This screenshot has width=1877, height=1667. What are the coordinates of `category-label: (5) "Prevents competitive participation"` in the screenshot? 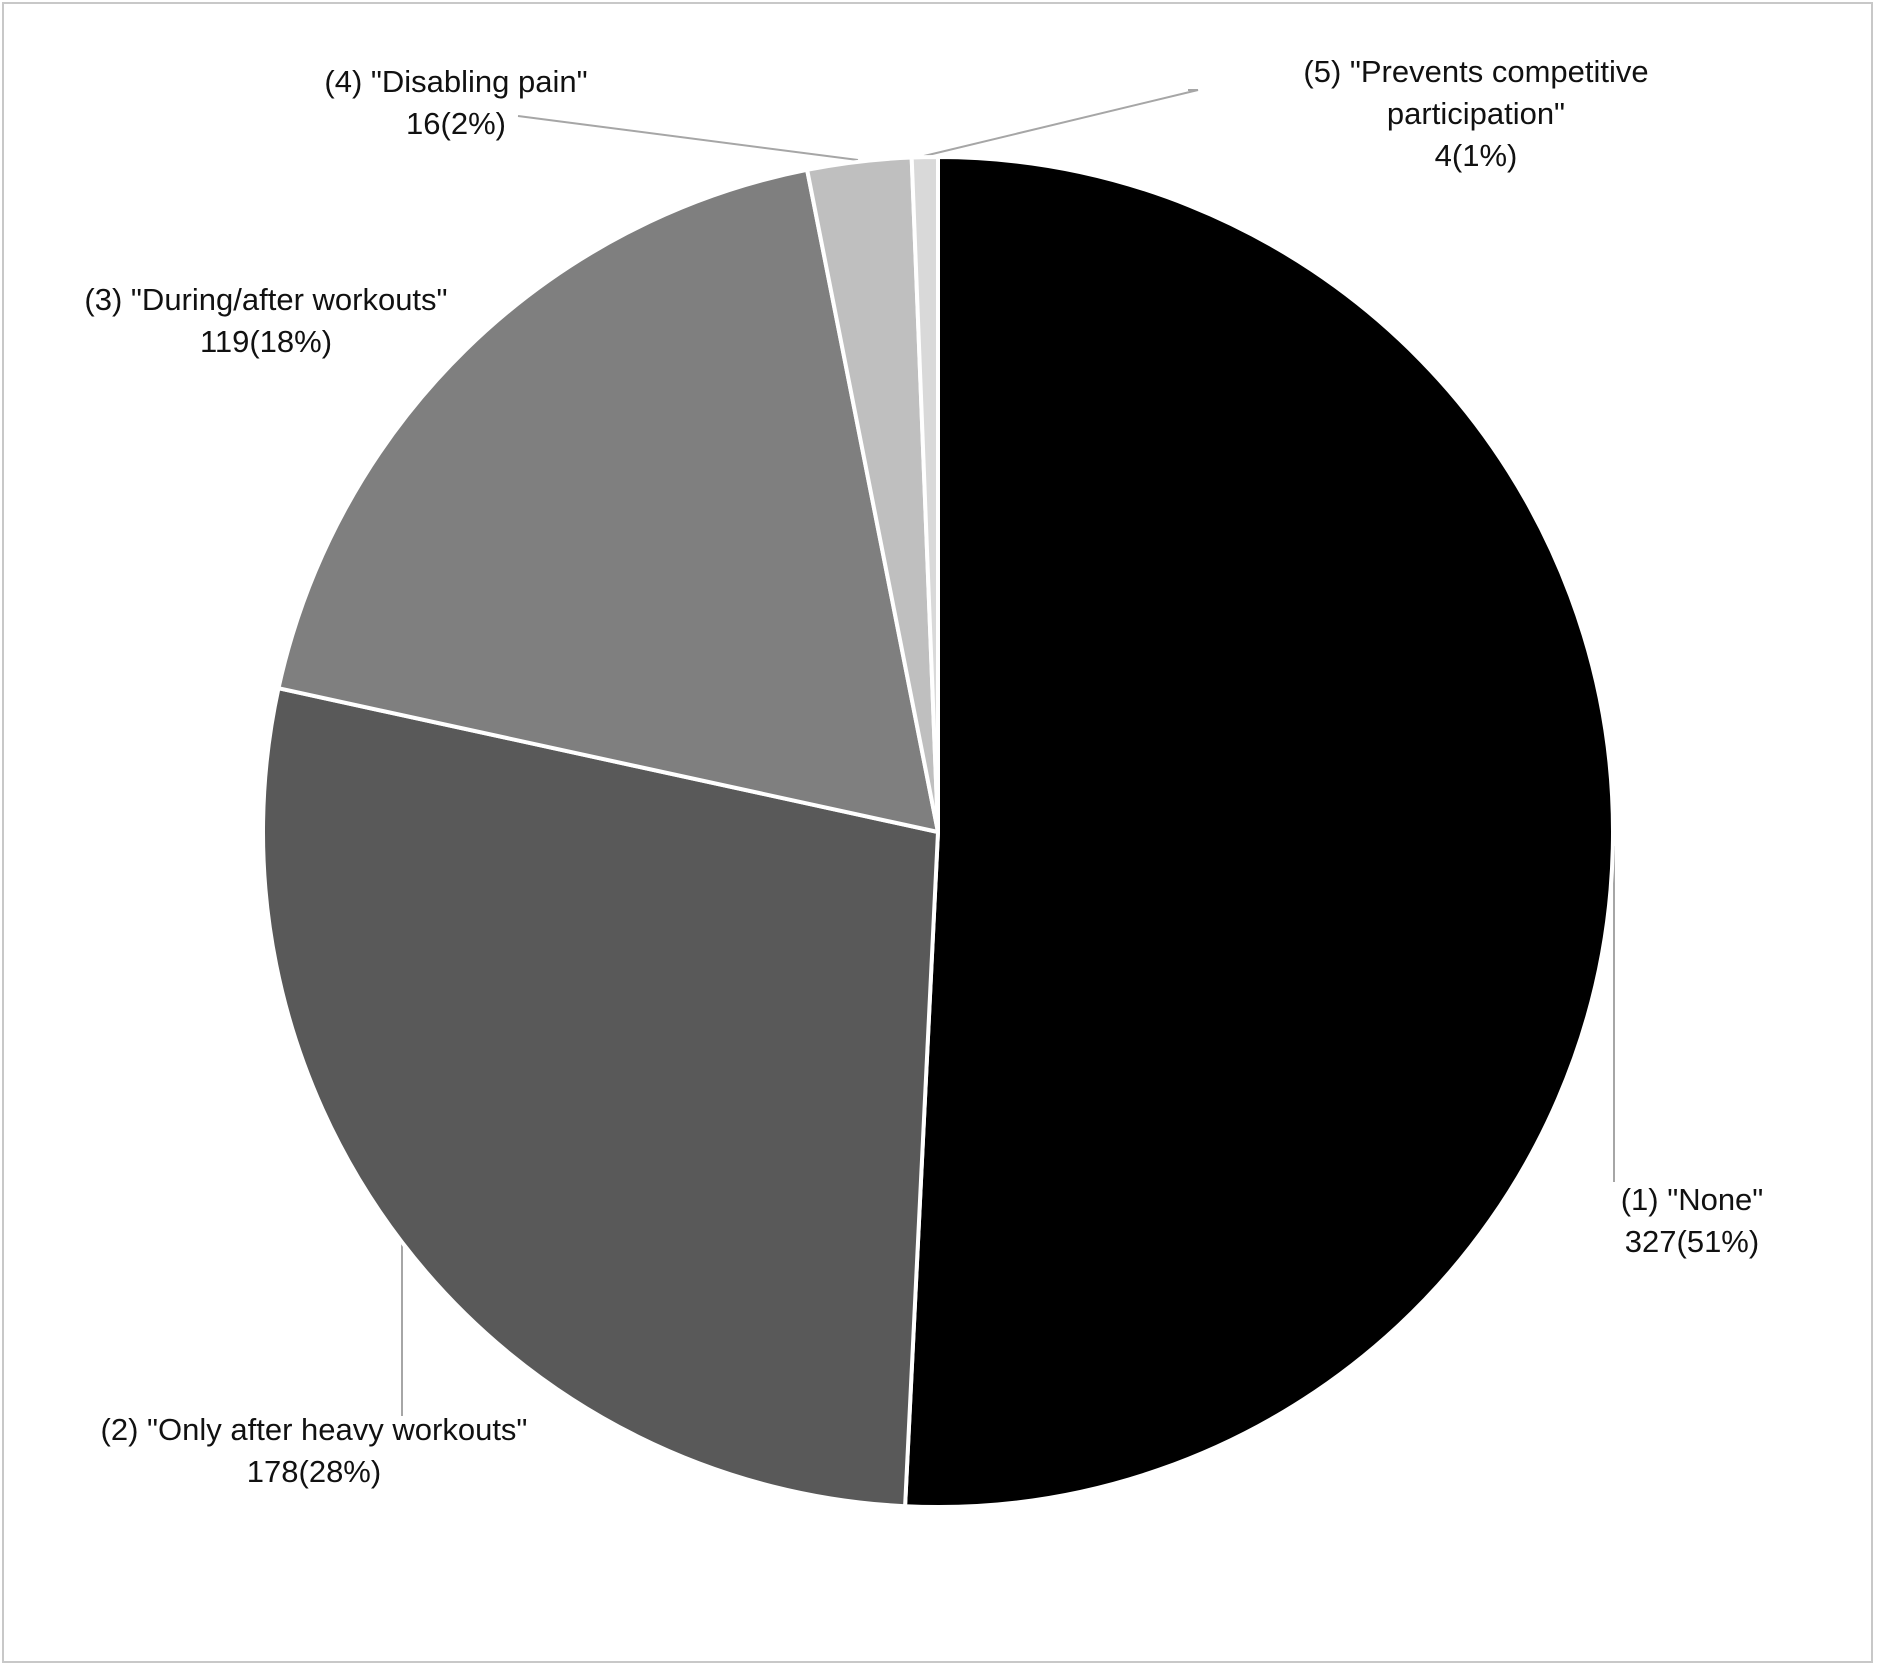 It's located at (1476, 92).